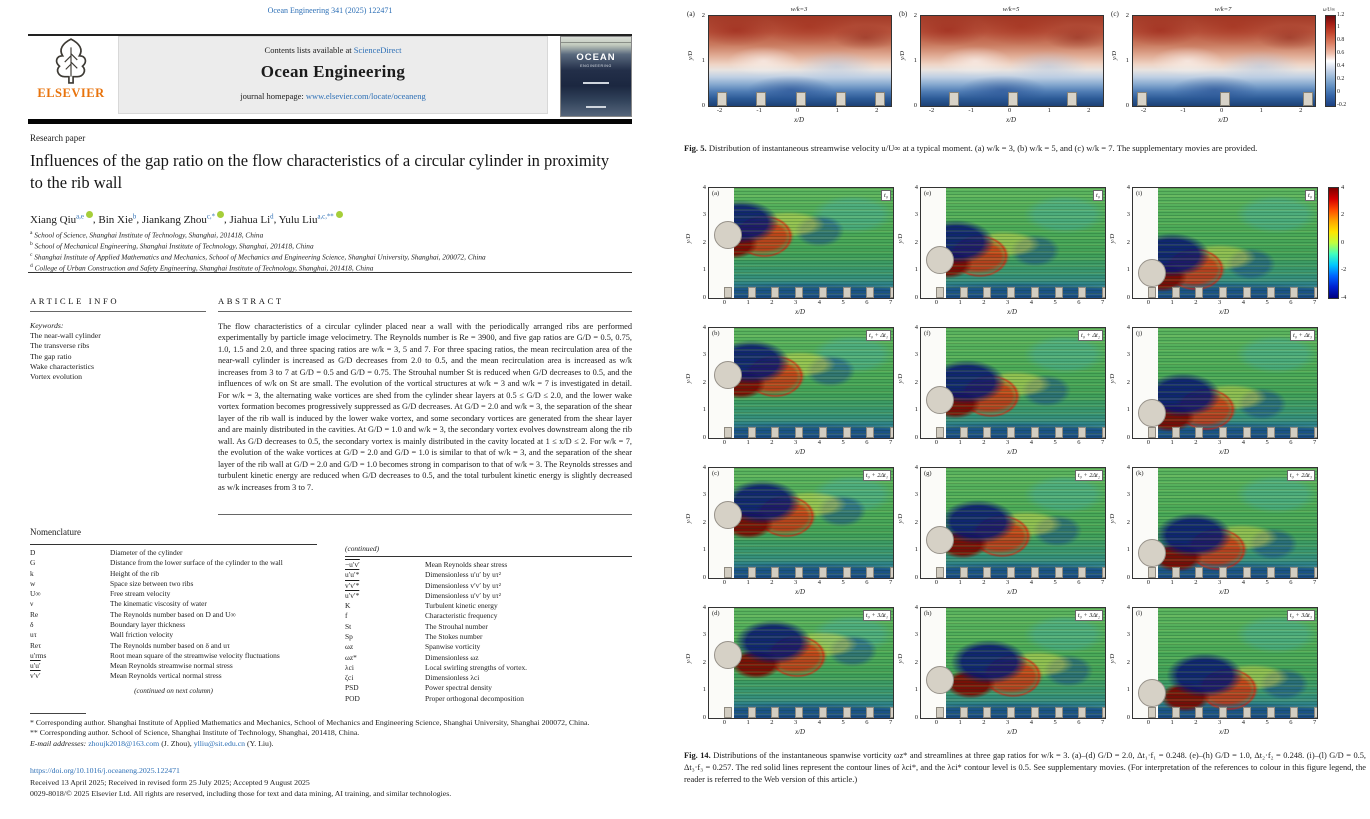 The height and width of the screenshot is (819, 1370). What do you see at coordinates (173, 690) in the screenshot?
I see `continued-note: (continued on next column)` at bounding box center [173, 690].